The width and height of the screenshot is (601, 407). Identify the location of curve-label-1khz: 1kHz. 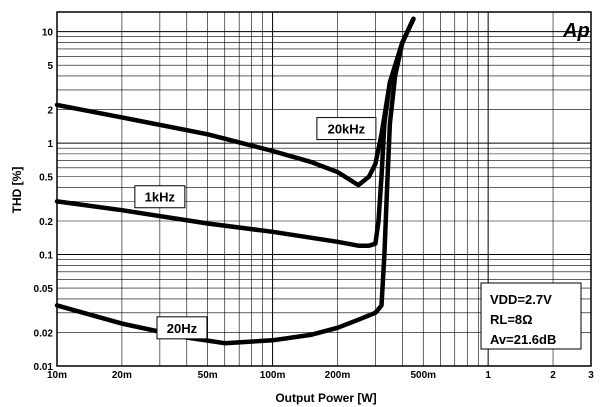
(160, 197).